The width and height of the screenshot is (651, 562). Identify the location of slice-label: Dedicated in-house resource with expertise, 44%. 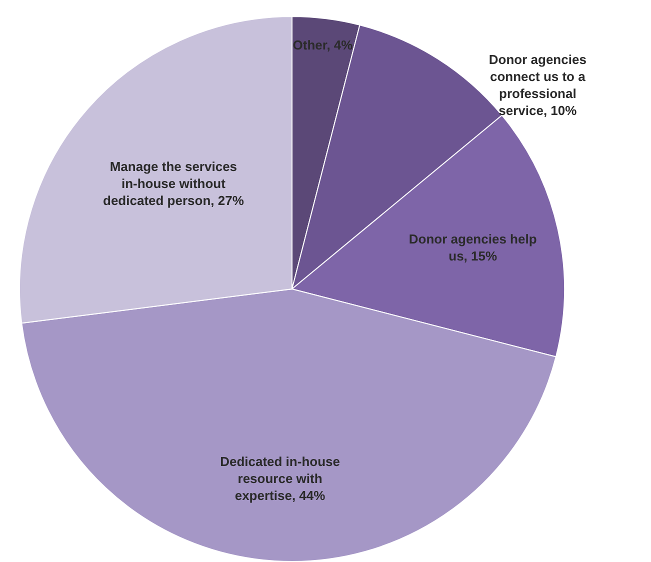
(280, 478).